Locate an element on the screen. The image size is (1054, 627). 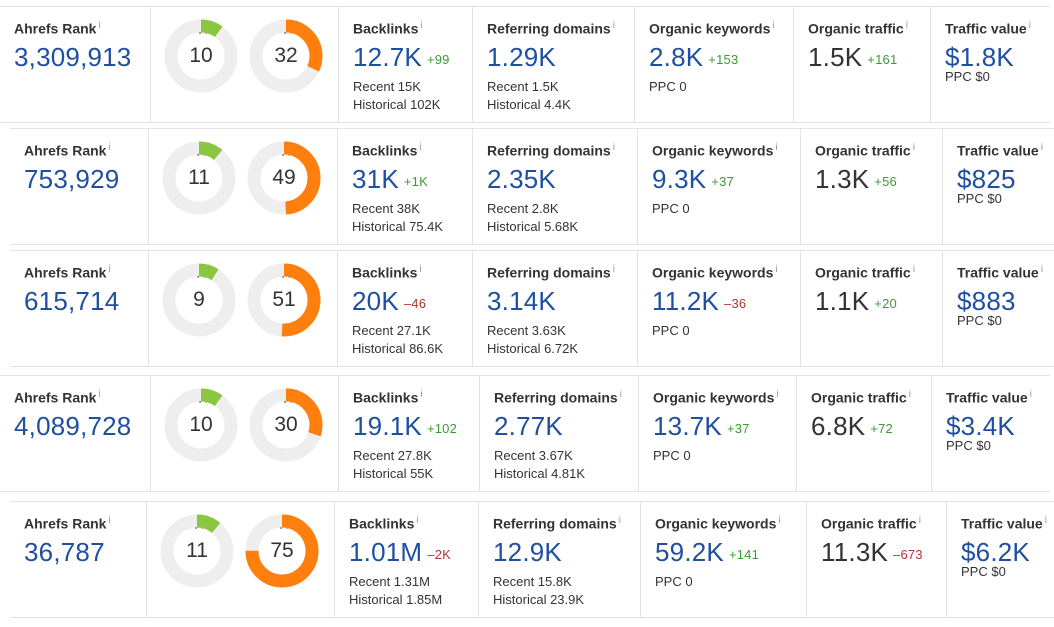
cell-organic-keywords: Organic keywords i 59.2K +141 PPC 0 is located at coordinates (723, 559).